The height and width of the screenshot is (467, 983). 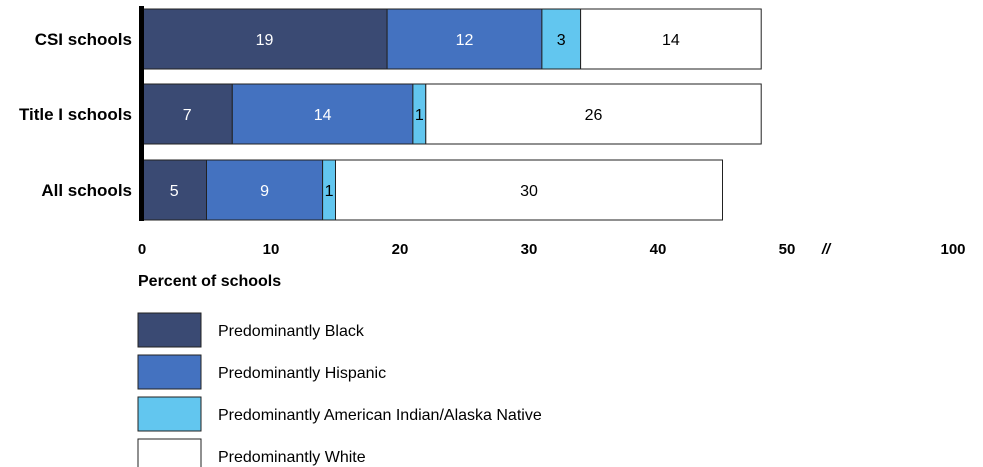 What do you see at coordinates (86, 190) in the screenshot?
I see `category-label-all-schools: All schools` at bounding box center [86, 190].